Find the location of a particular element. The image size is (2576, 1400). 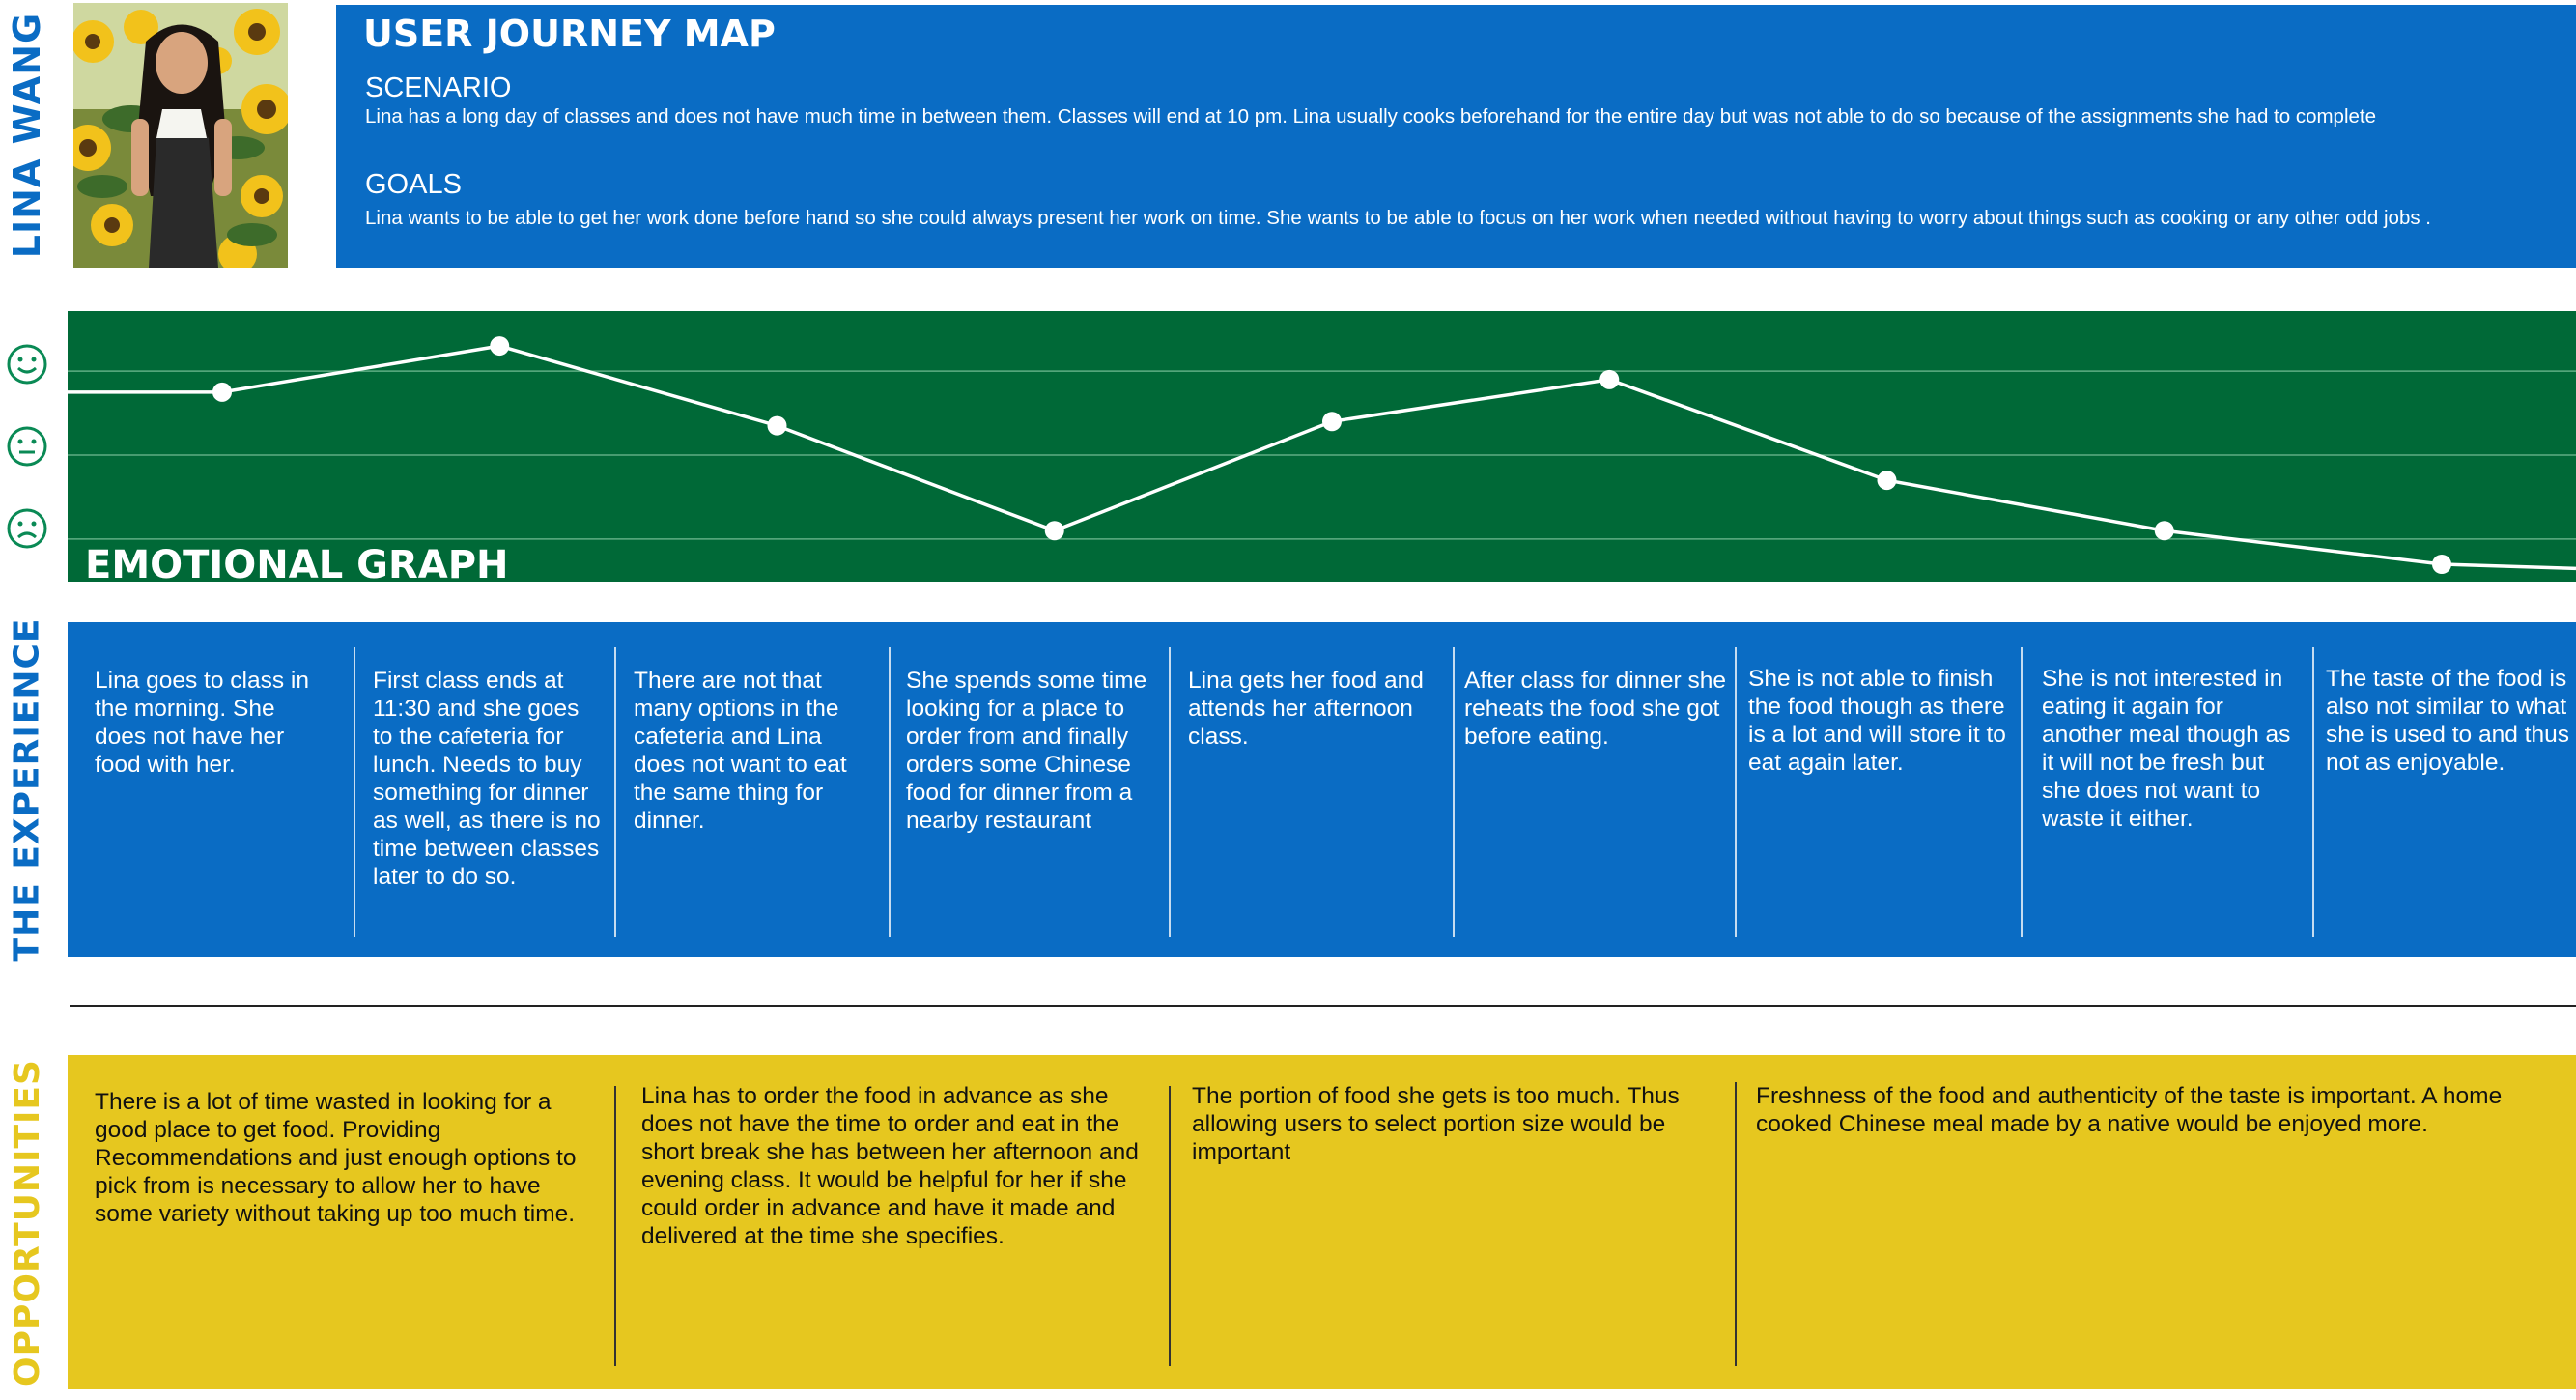

persona-name-label: LINA WANG is located at coordinates (27, 135).